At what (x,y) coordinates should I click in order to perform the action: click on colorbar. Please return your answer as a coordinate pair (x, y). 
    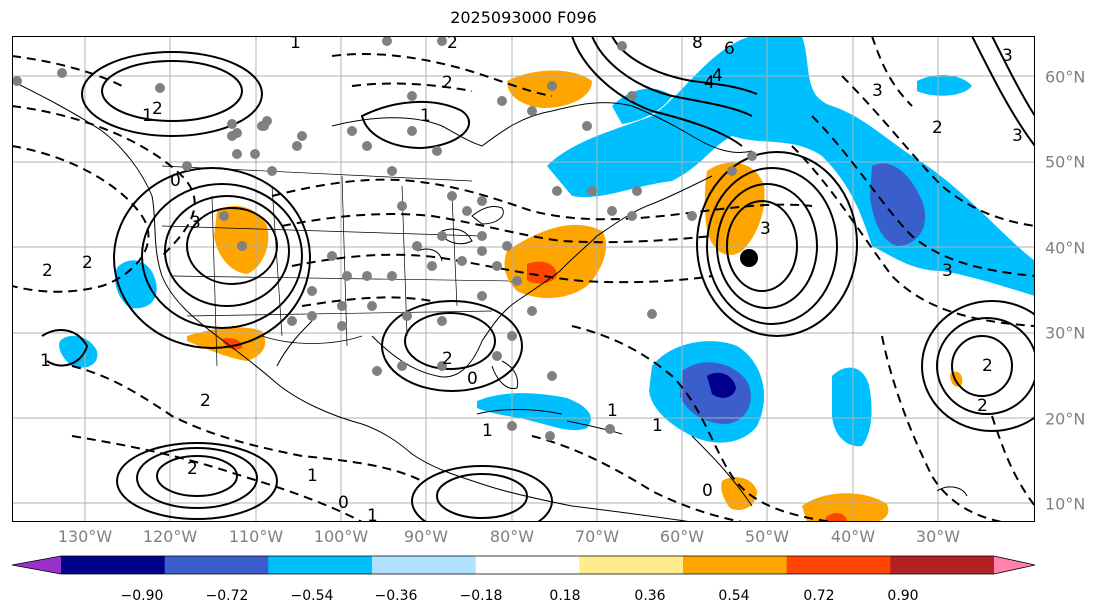
    Looking at the image, I should click on (523, 565).